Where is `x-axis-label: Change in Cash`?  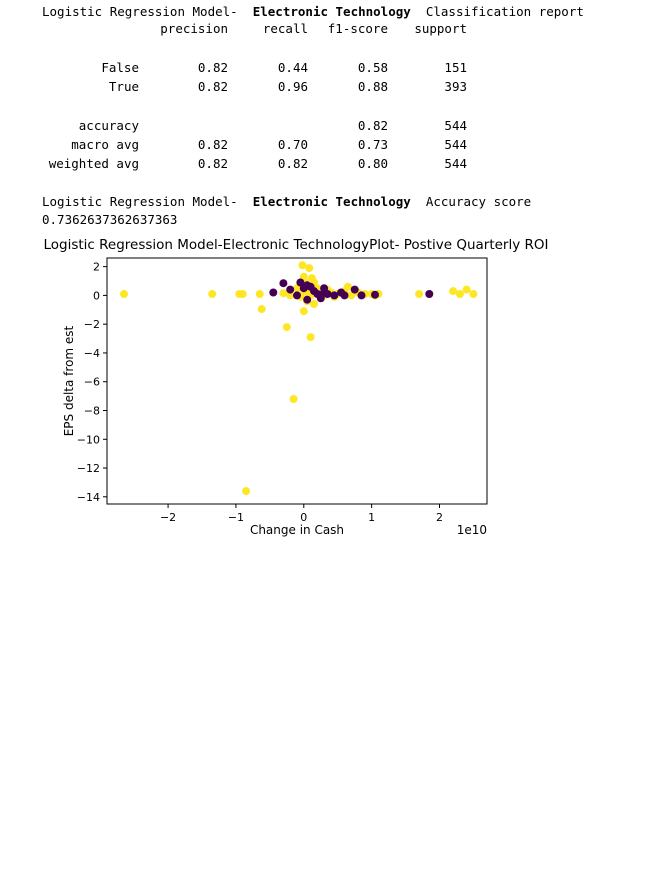 x-axis-label: Change in Cash is located at coordinates (297, 530).